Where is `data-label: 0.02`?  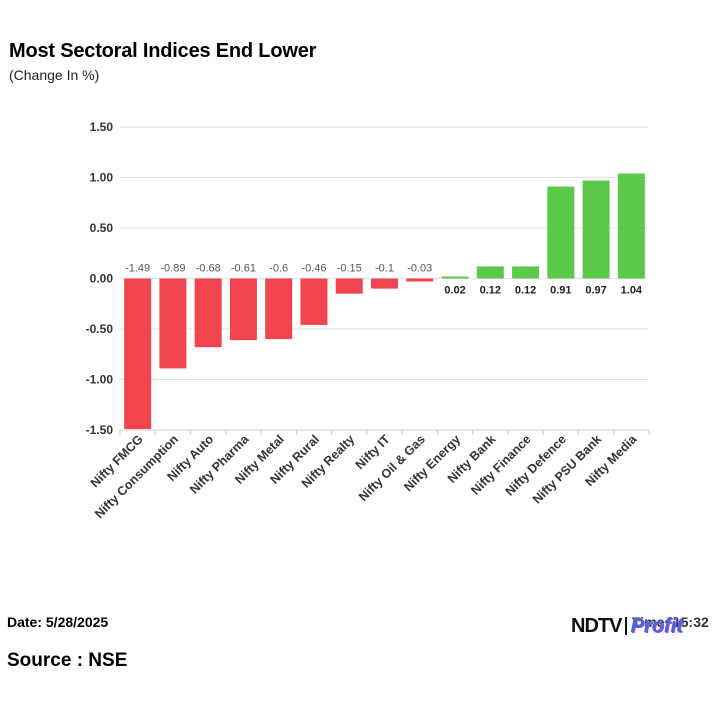 data-label: 0.02 is located at coordinates (454, 291).